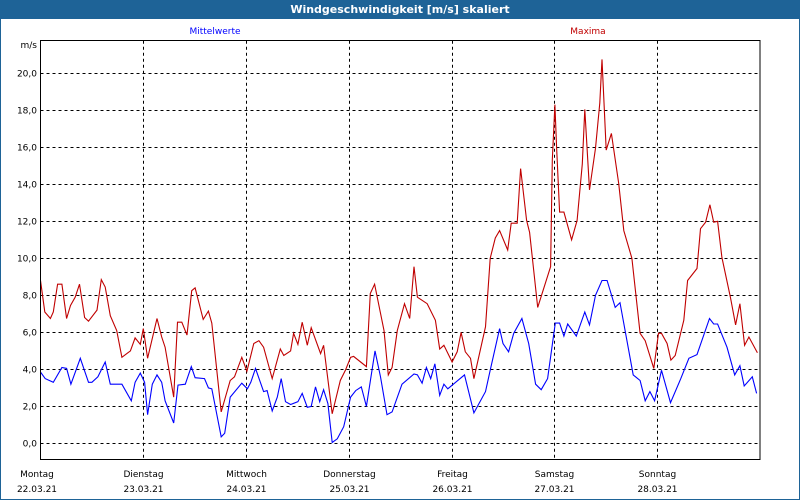  I want to click on x-tick-day: Samstag, so click(554, 475).